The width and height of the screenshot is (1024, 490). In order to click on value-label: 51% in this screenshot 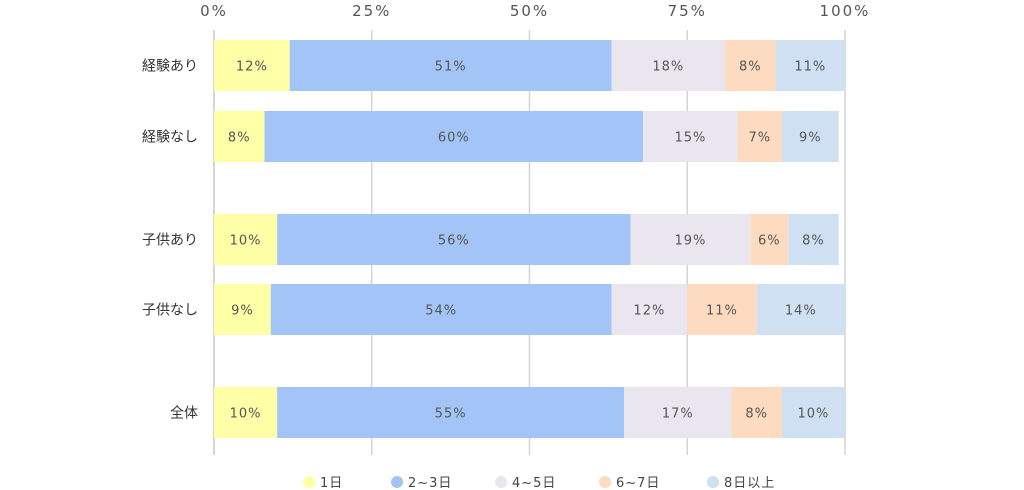, I will do `click(451, 67)`.